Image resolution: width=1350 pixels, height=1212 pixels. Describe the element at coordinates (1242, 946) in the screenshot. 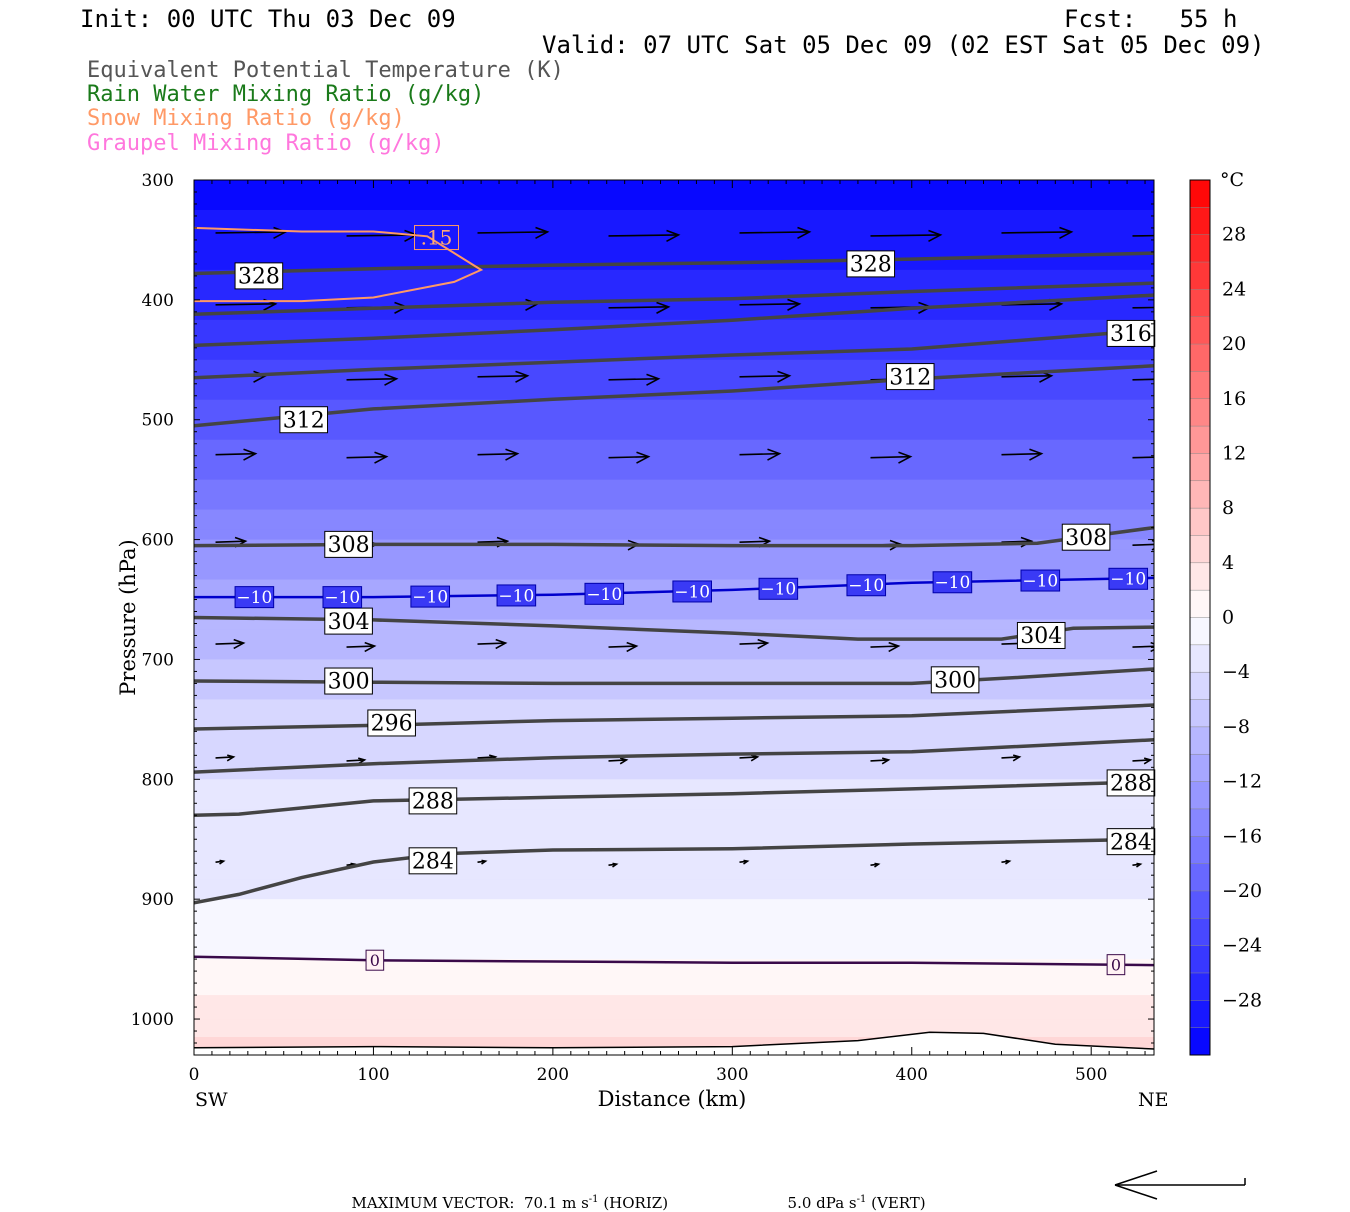

I see `colorbar-tick-label: −24` at that location.